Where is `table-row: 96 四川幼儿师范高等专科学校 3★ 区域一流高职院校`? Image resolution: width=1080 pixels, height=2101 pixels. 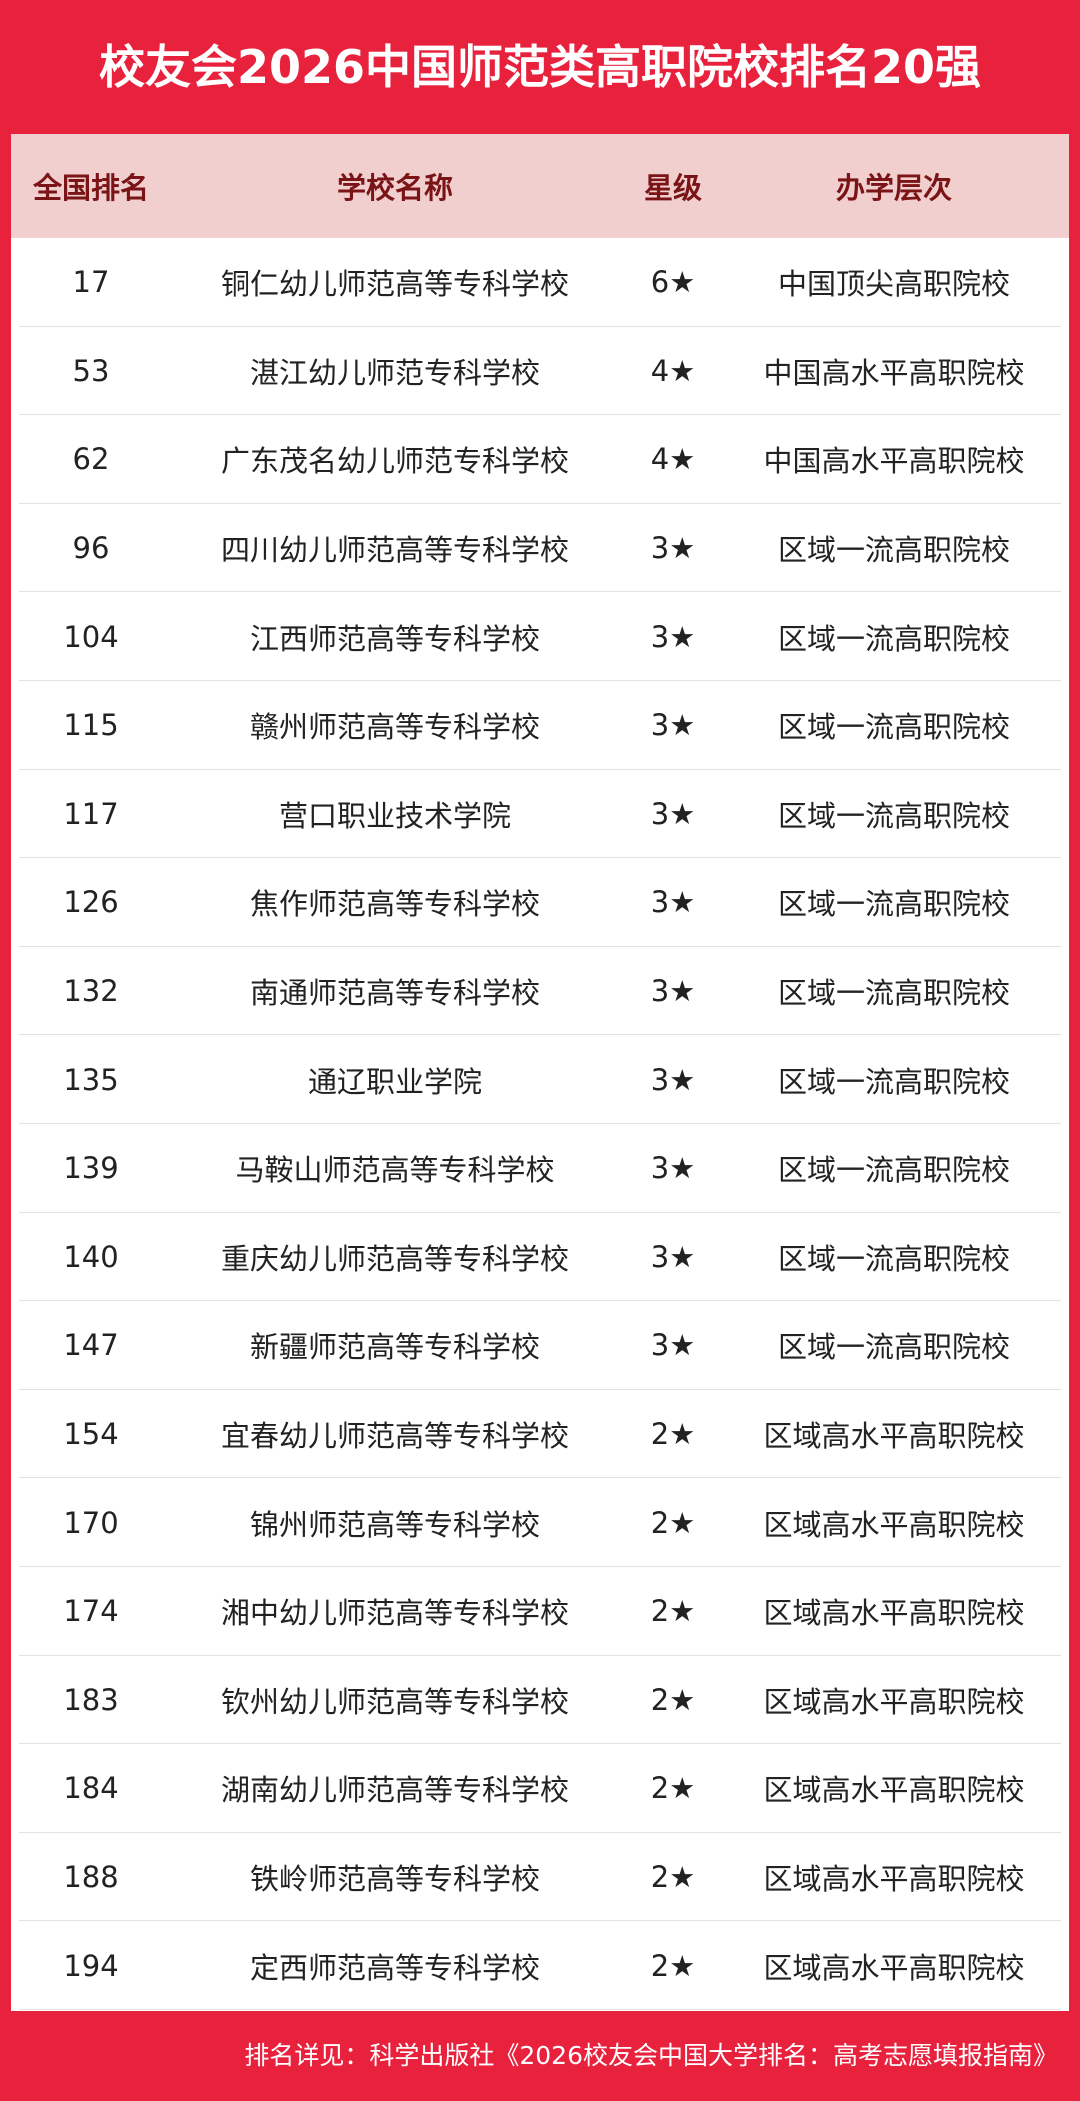 table-row: 96 四川幼儿师范高等专科学校 3★ 区域一流高职院校 is located at coordinates (540, 548).